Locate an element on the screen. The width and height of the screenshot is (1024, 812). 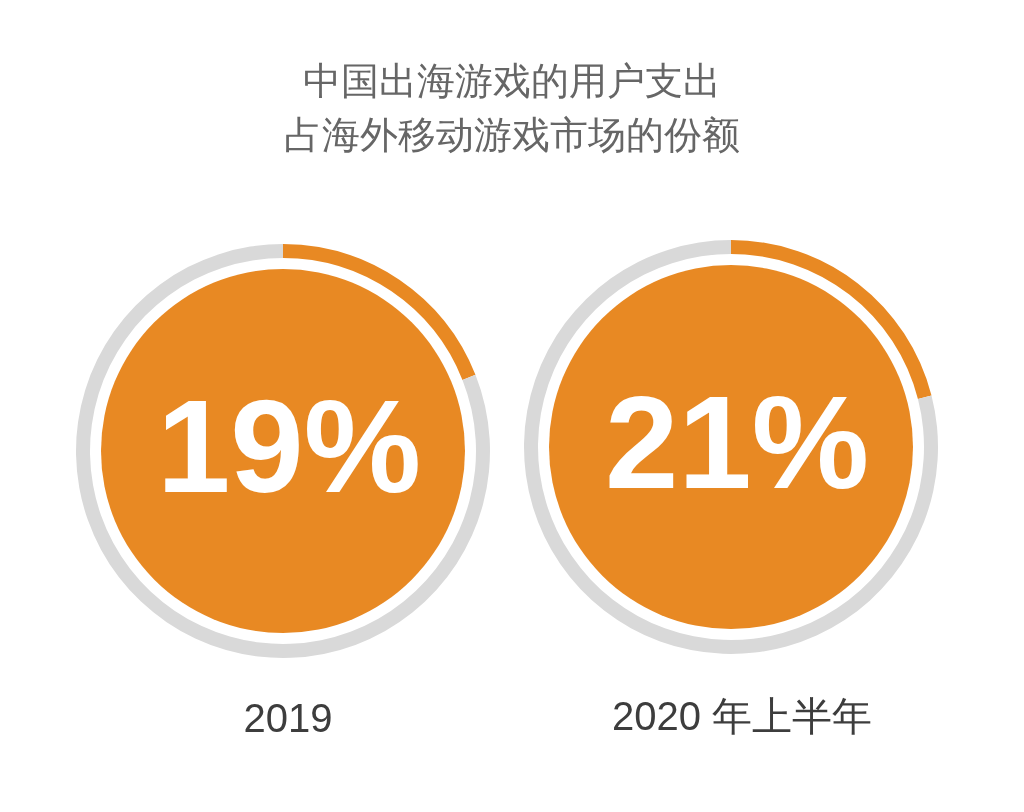
text: 中国出海游戏的用户支出占海外移动游戏市场的份额 is located at coordinates (512, 108).